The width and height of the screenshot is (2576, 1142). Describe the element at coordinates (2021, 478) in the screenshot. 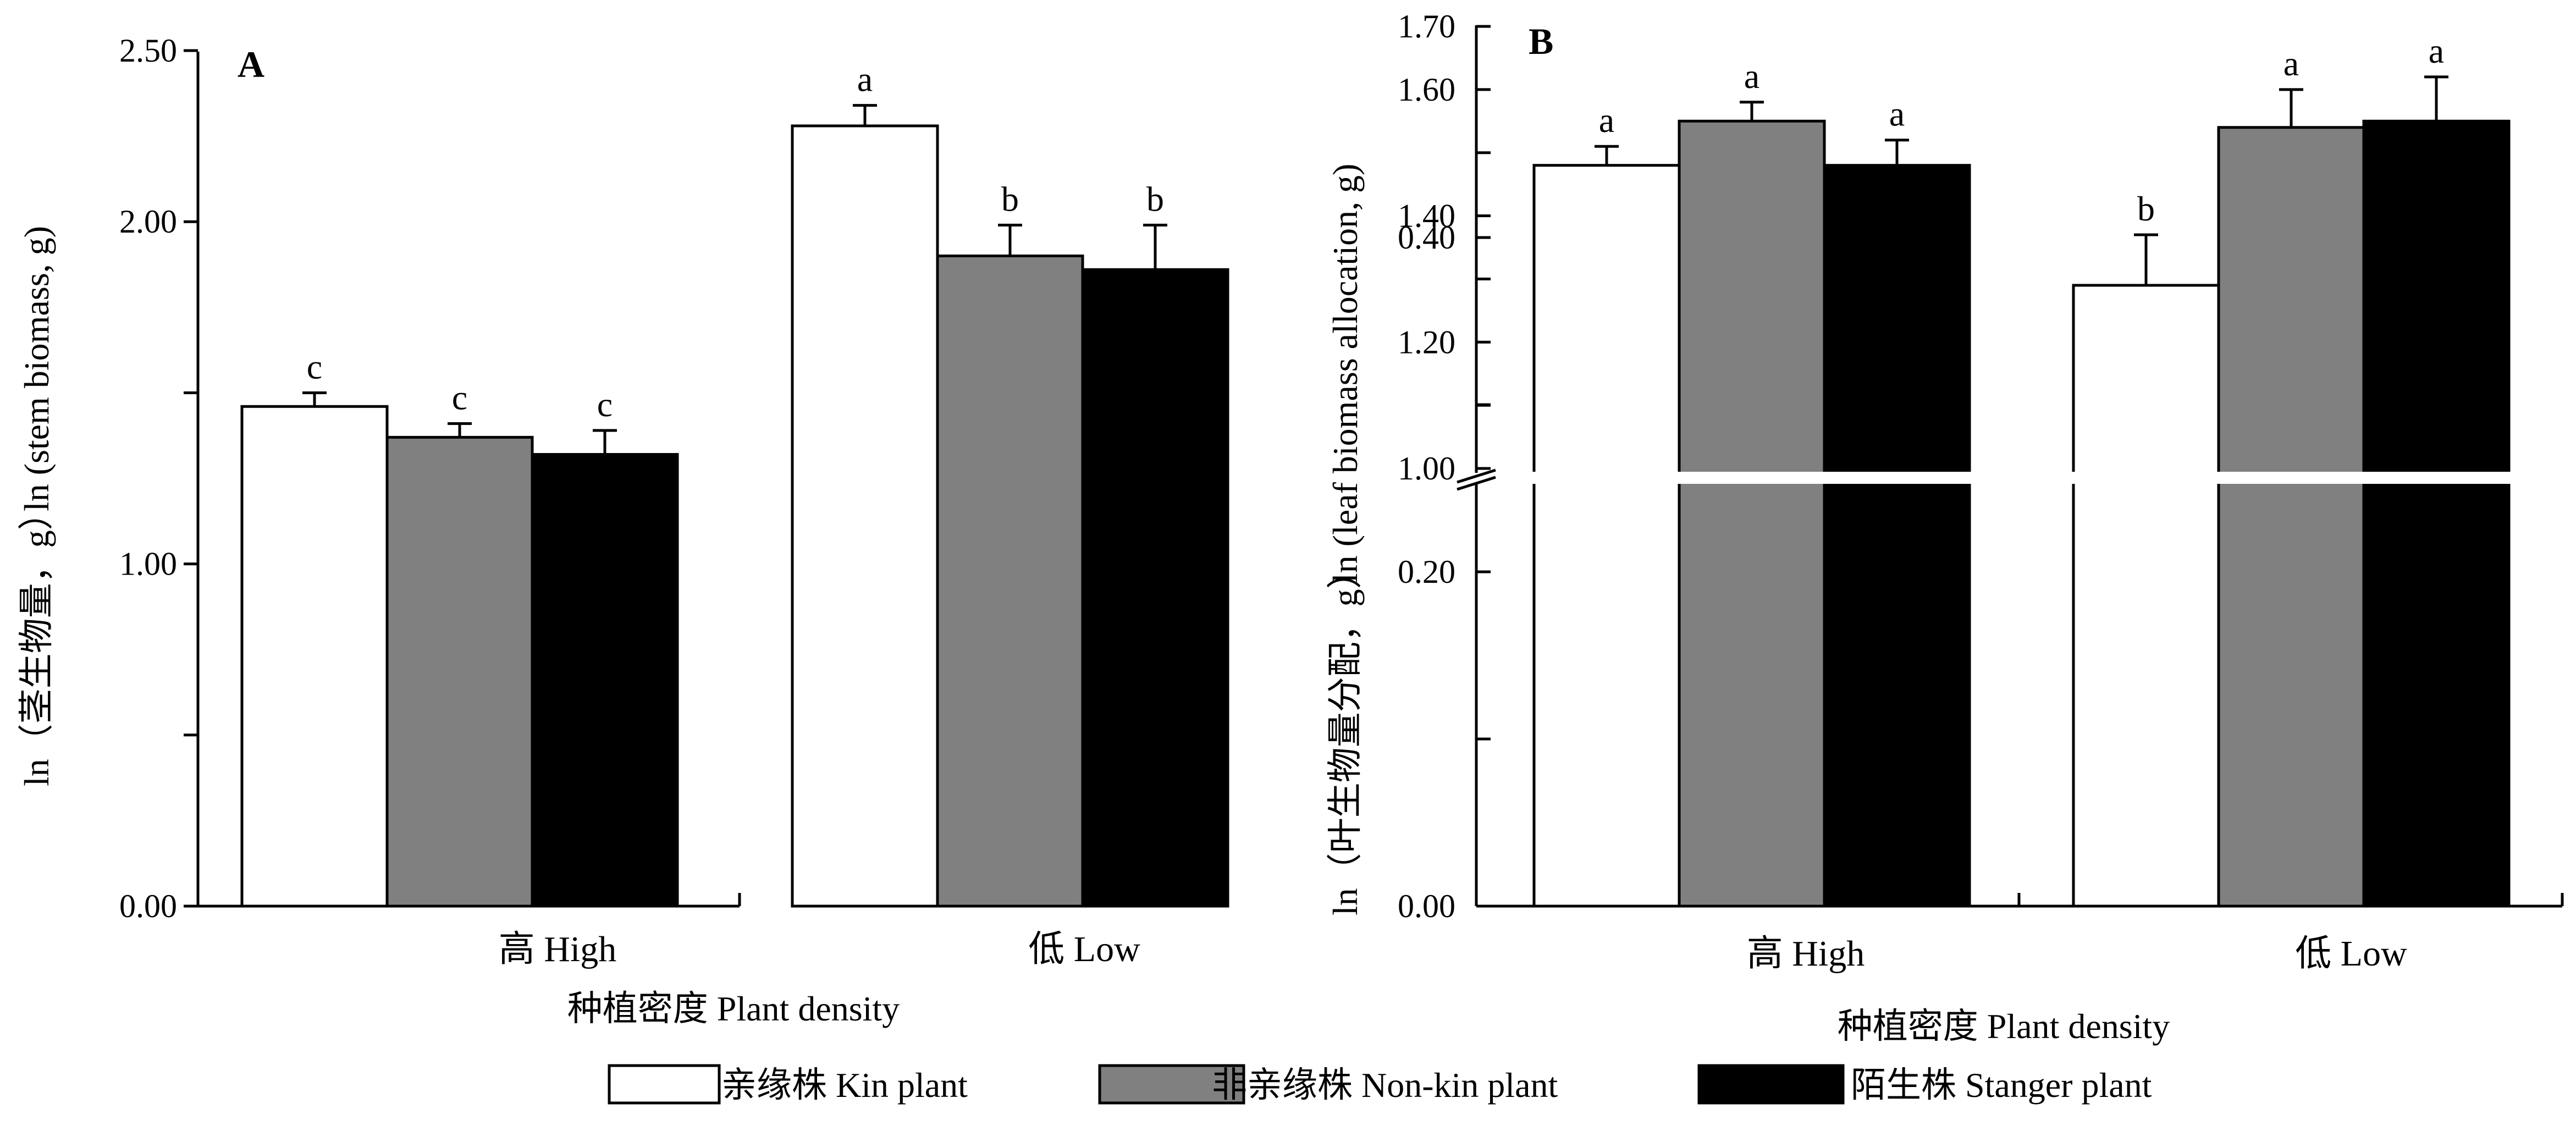

I see `axis-break-gap` at that location.